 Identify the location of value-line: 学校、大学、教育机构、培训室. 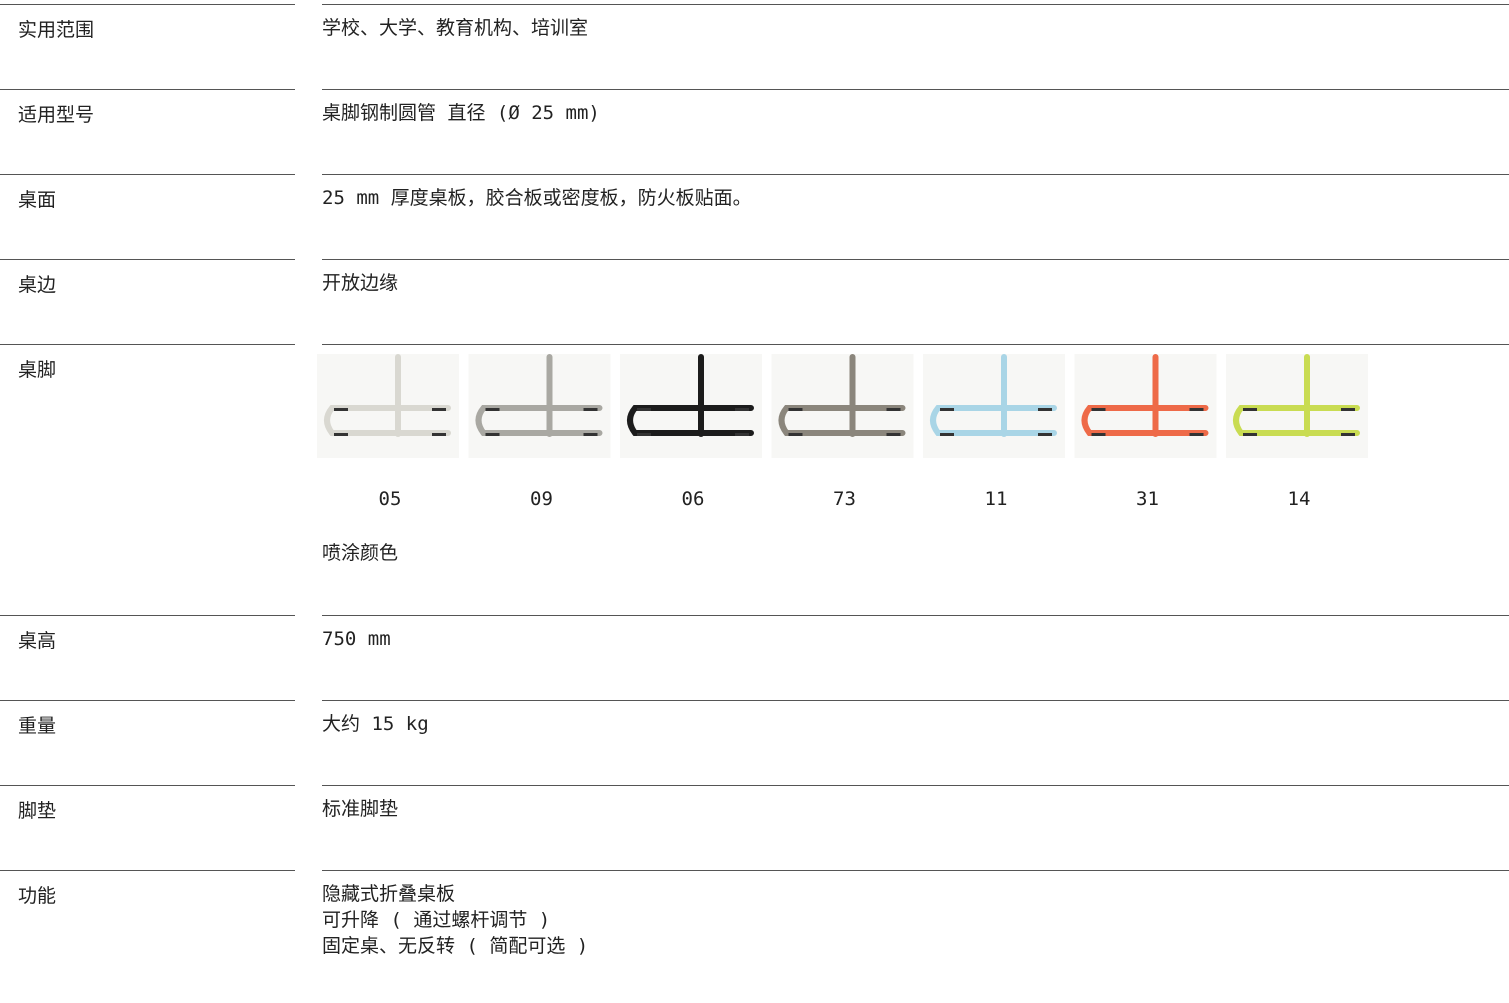
(455, 28).